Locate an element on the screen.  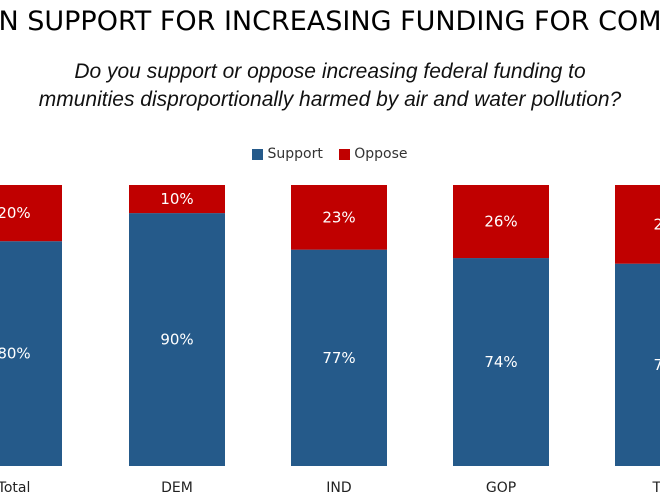
bar-support-tru is located at coordinates (637, 364).